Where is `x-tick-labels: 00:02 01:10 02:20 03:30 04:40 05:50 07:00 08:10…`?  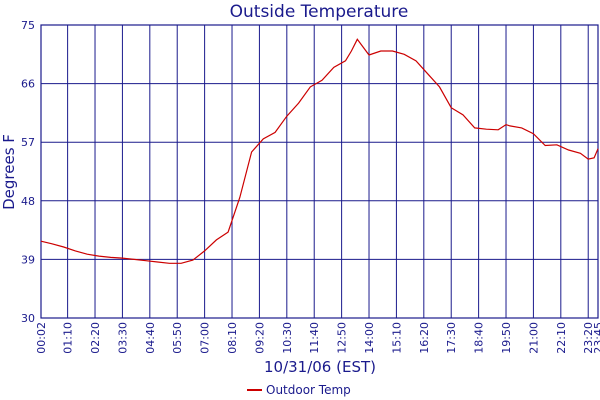
x-tick-labels: 00:02 01:10 02:20 03:30 04:40 05:50 07:00 08:10… is located at coordinates (317, 338).